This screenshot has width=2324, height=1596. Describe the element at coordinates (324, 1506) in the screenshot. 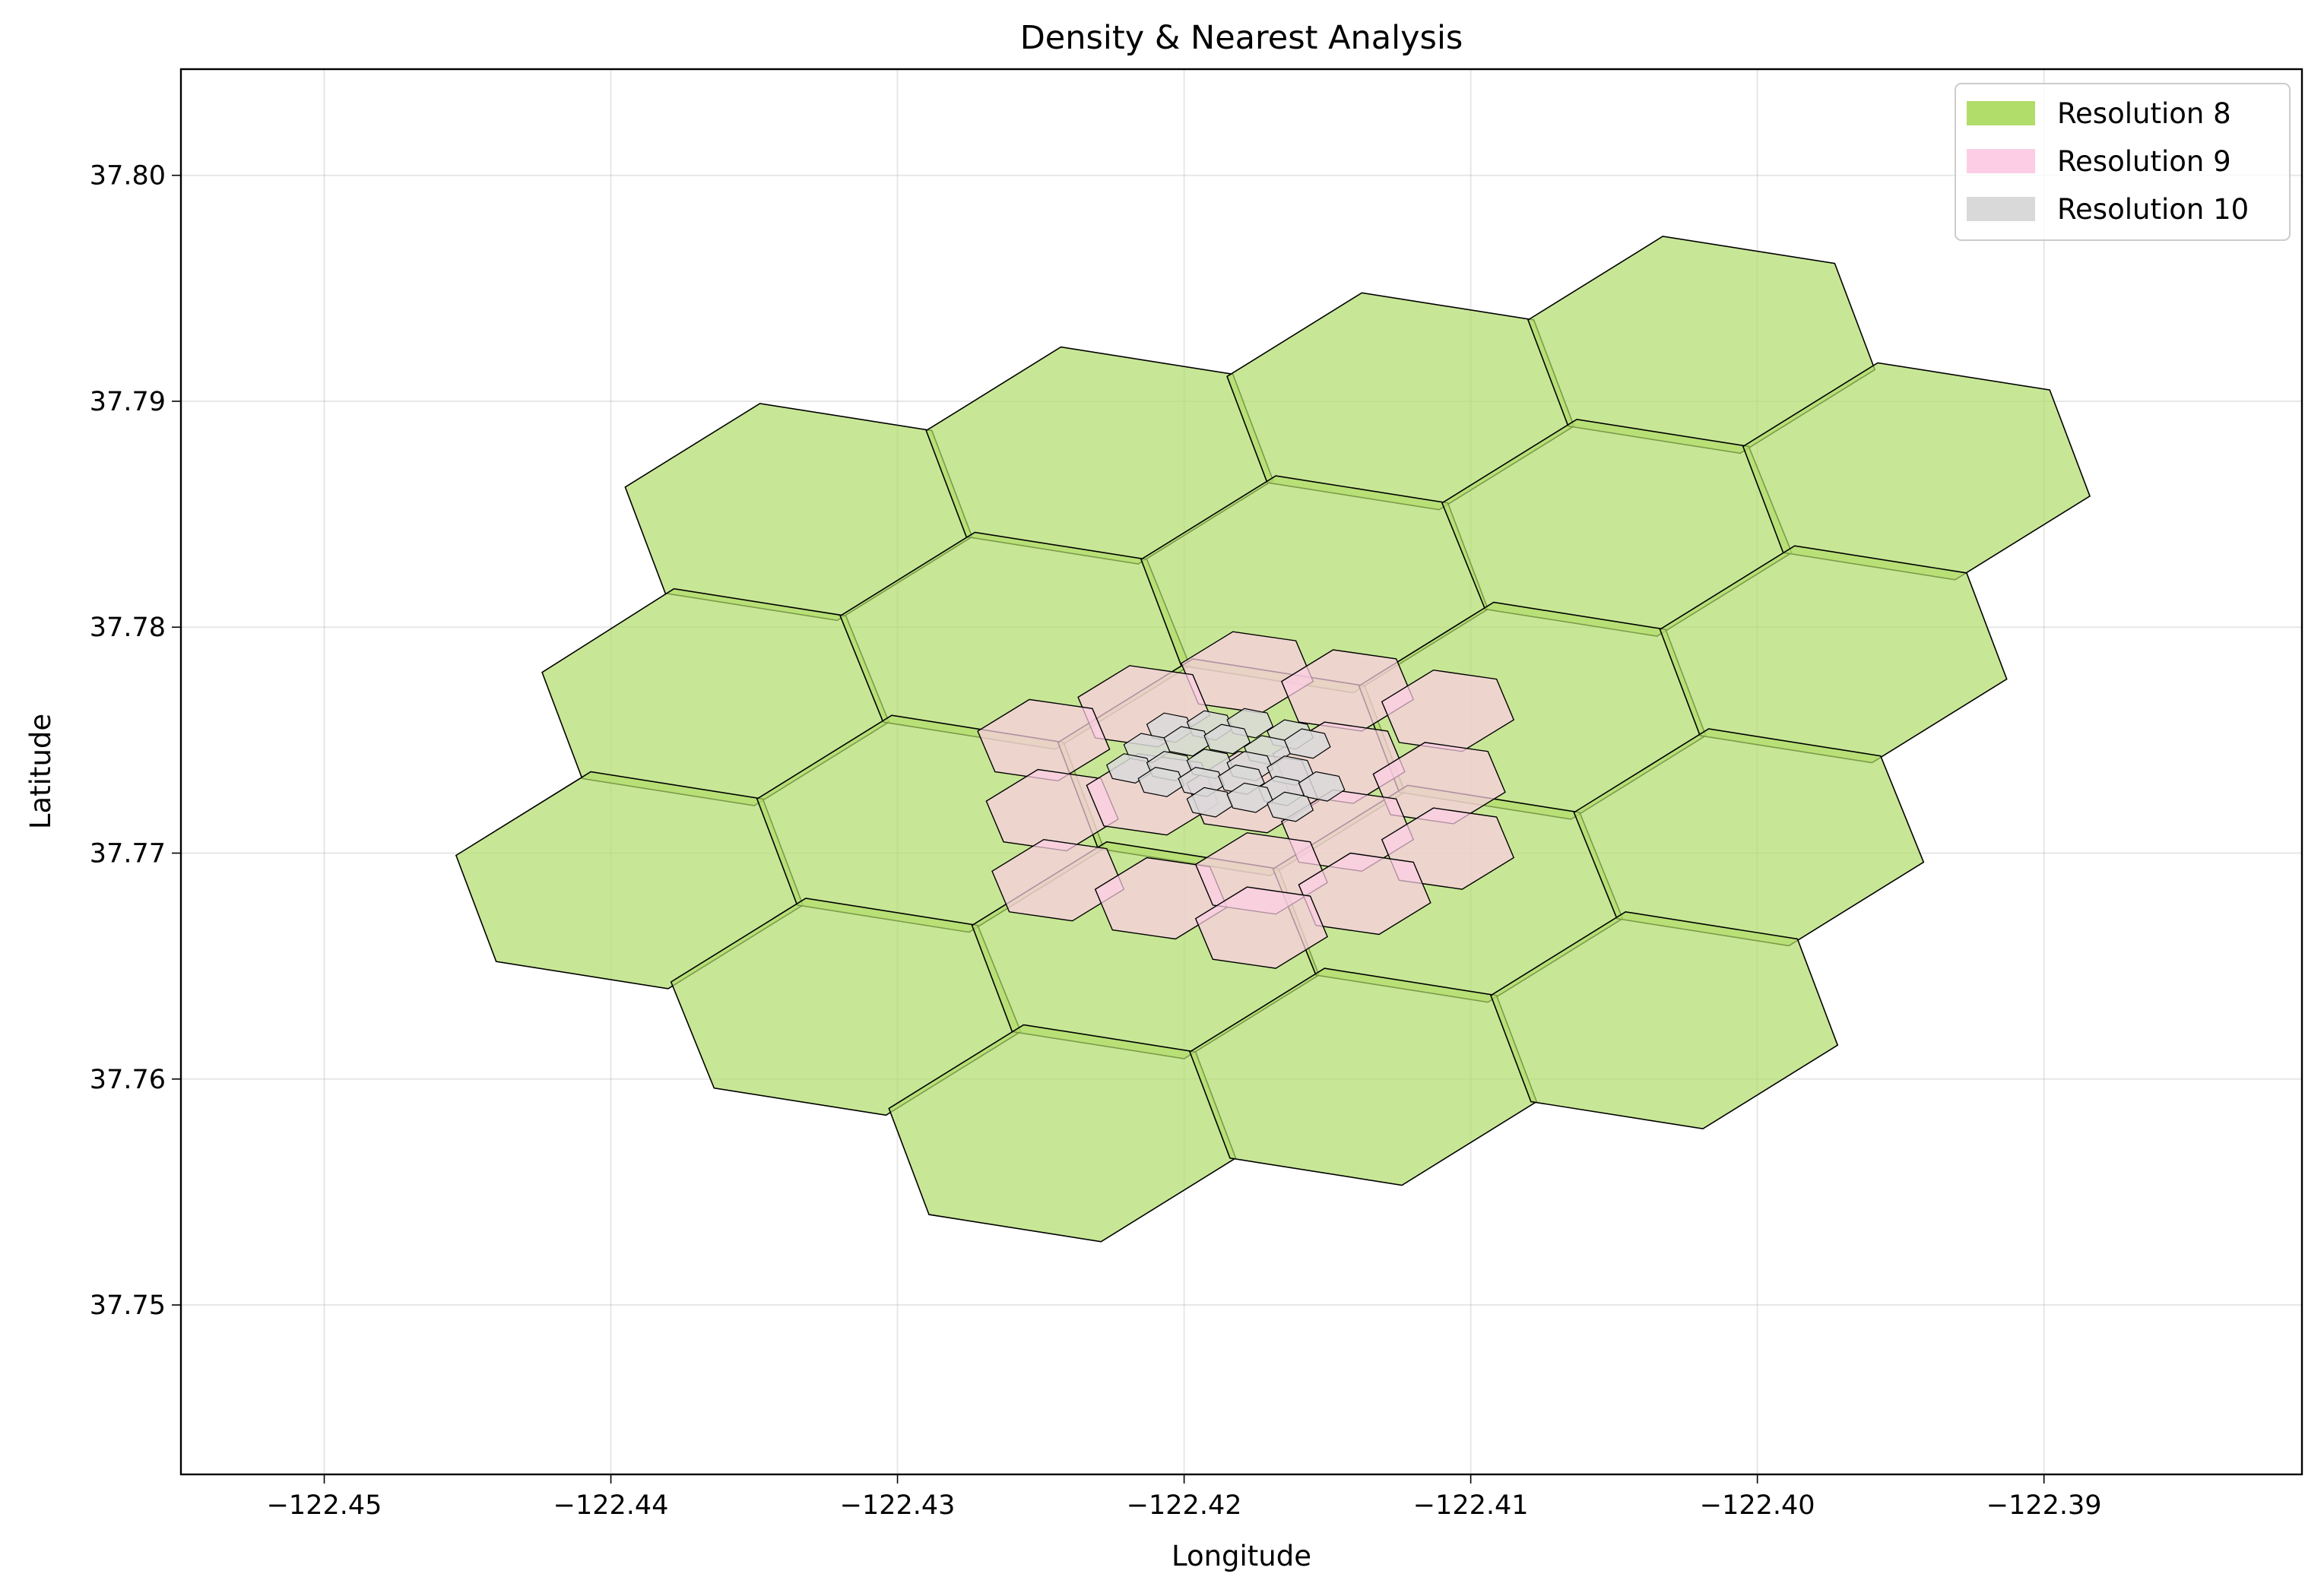

I see `x-tick-label: −122.45` at that location.